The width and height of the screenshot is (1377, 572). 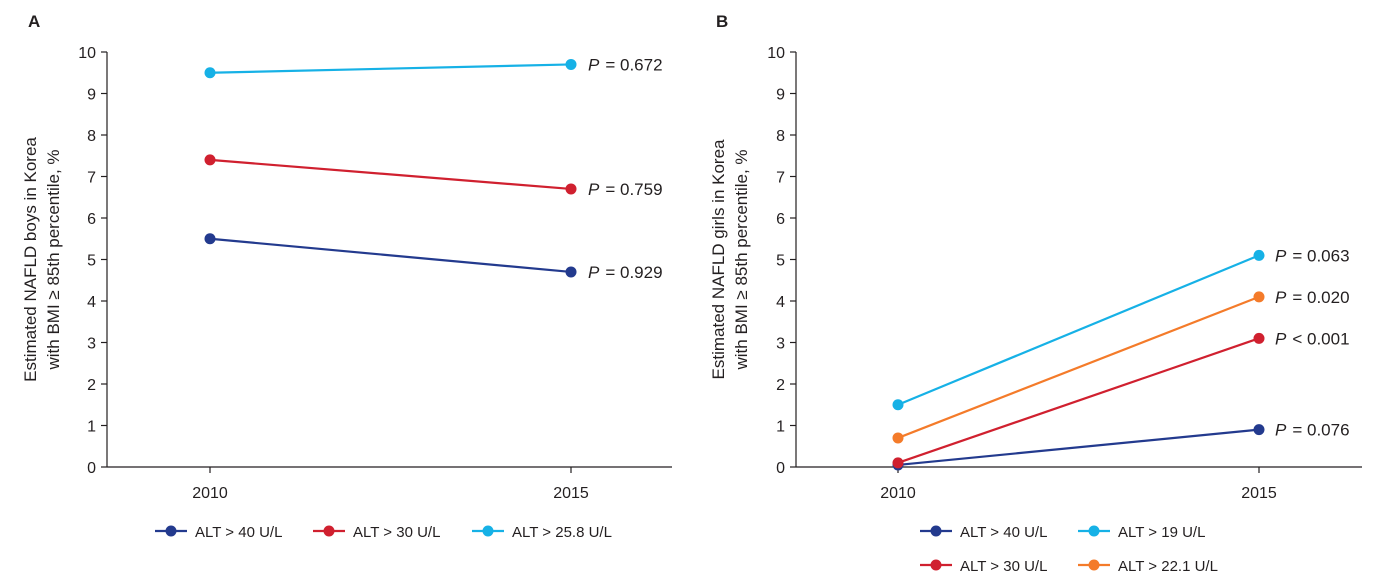 I want to click on p-value: = 0.759, so click(x=633, y=189).